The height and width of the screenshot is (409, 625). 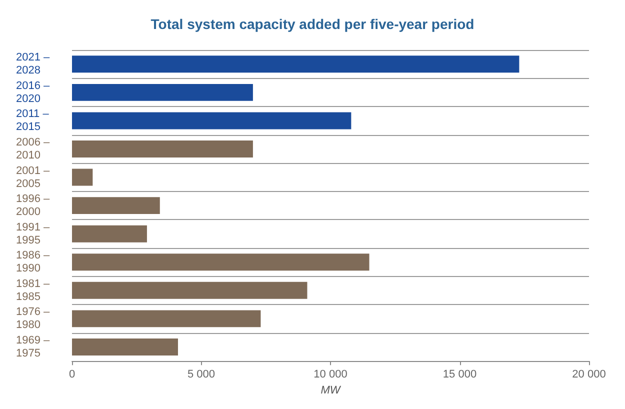 What do you see at coordinates (33, 121) in the screenshot?
I see `y-tick-label: 2011 – 2015` at bounding box center [33, 121].